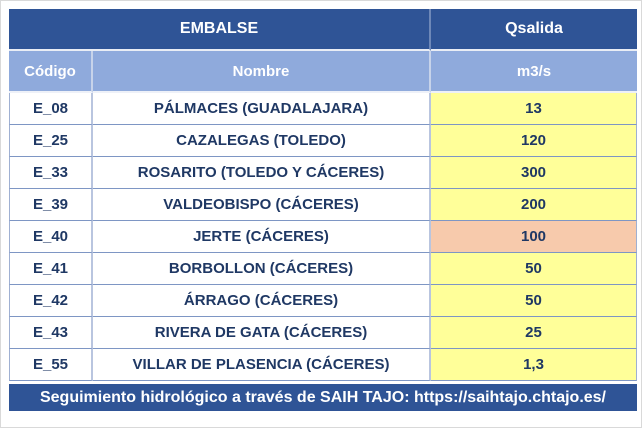 This screenshot has width=642, height=428. I want to click on codigo-cell: E_39, so click(51, 205).